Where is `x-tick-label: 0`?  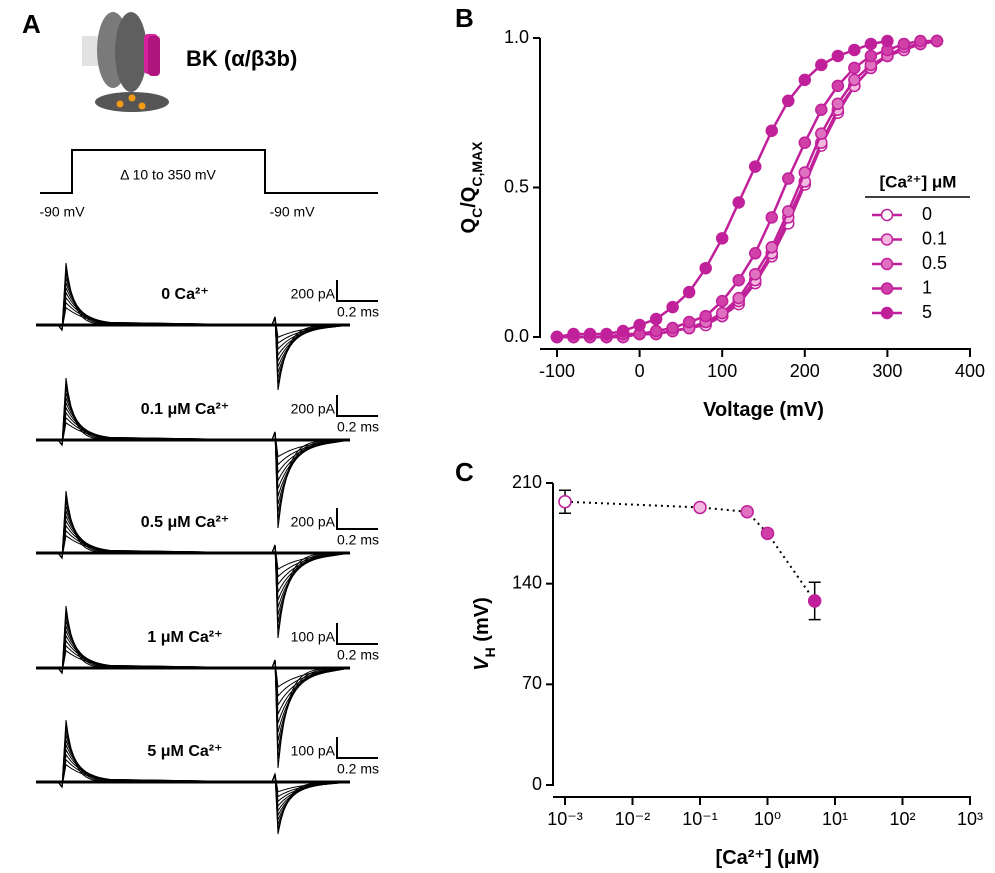 x-tick-label: 0 is located at coordinates (640, 371).